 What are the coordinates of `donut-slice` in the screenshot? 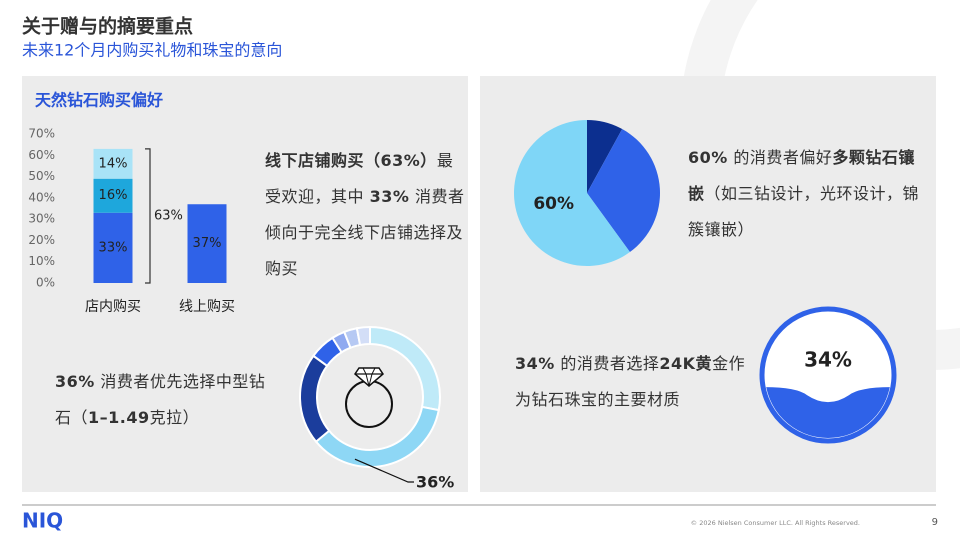 It's located at (363, 336).